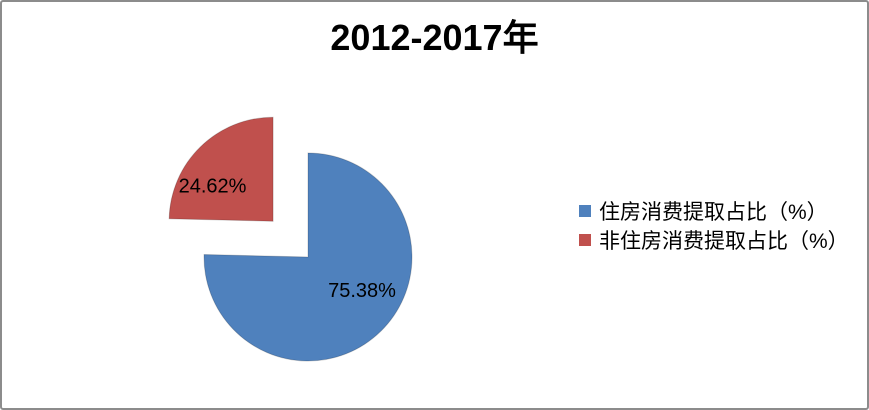 Image resolution: width=869 pixels, height=410 pixels. Describe the element at coordinates (213, 187) in the screenshot. I see `pie-data-label-1: 24.62%` at that location.